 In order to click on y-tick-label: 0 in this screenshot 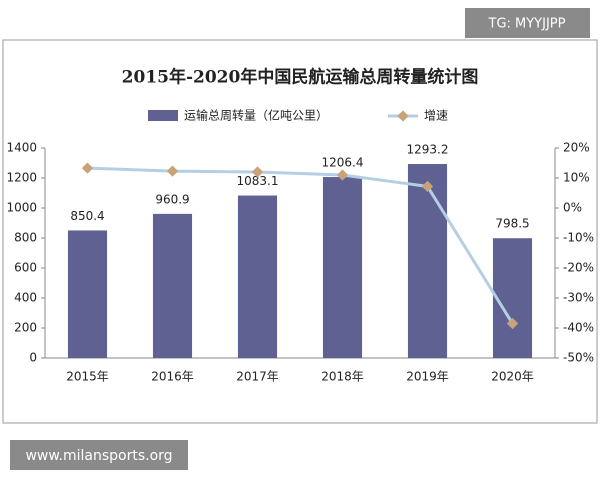, I will do `click(33, 358)`.